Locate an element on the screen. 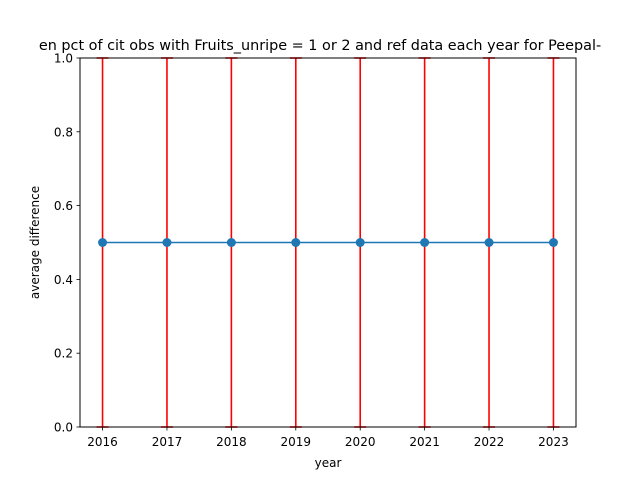  y-axis: 0.0 0.2 0.4 0.6 0.8 1.0 is located at coordinates (67, 243).